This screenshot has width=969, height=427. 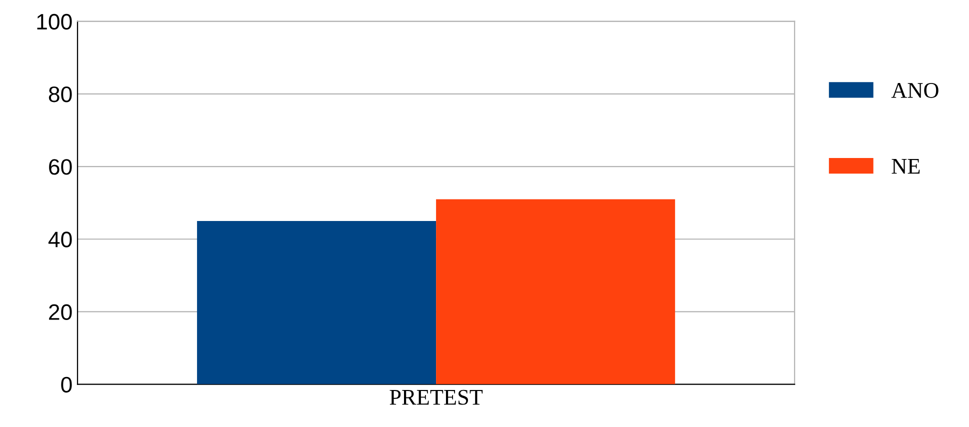 I want to click on y-tick-label: 100, so click(x=54, y=22).